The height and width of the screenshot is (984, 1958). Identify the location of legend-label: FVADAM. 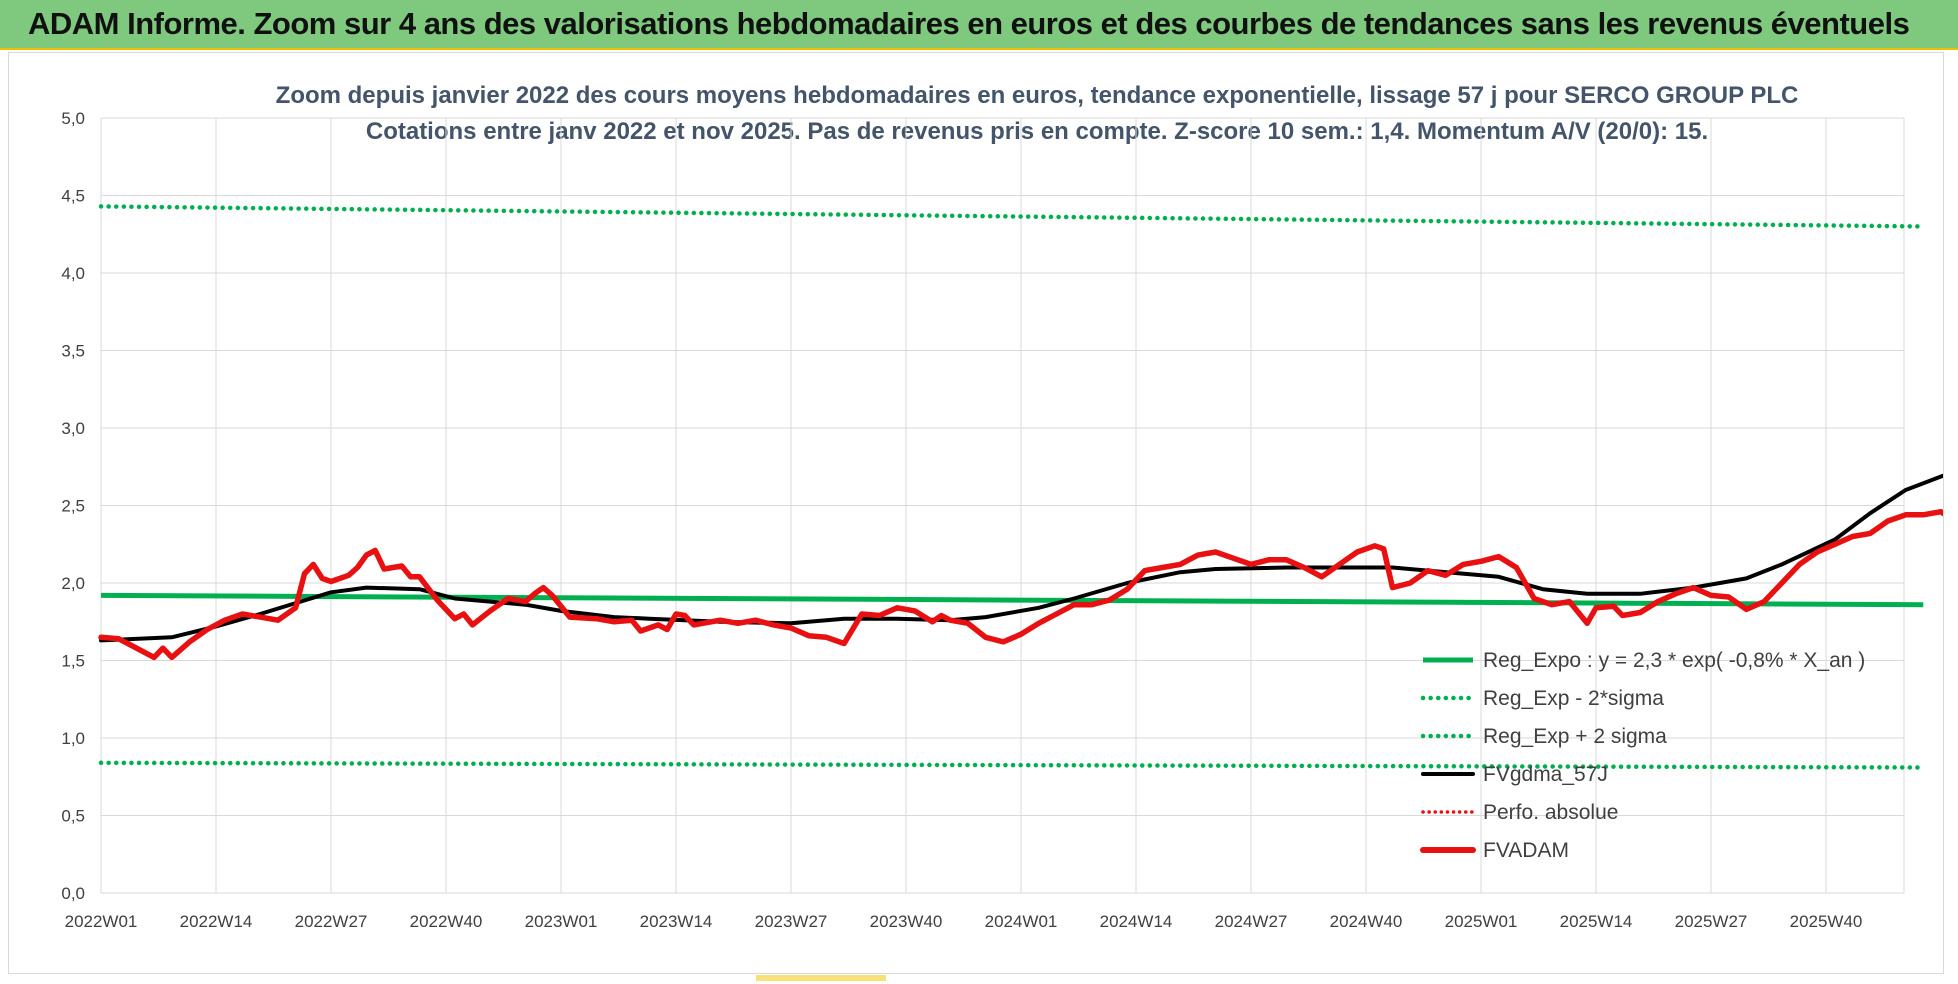
(1526, 850).